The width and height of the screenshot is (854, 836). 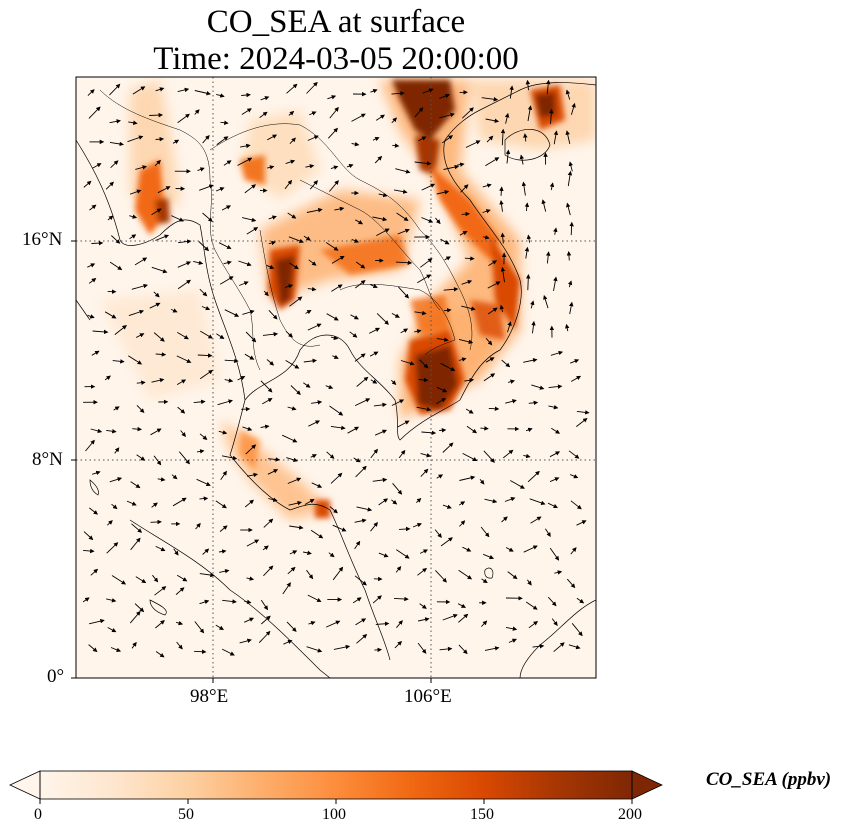 I want to click on colorbar-tick-150: 150, so click(x=482, y=814).